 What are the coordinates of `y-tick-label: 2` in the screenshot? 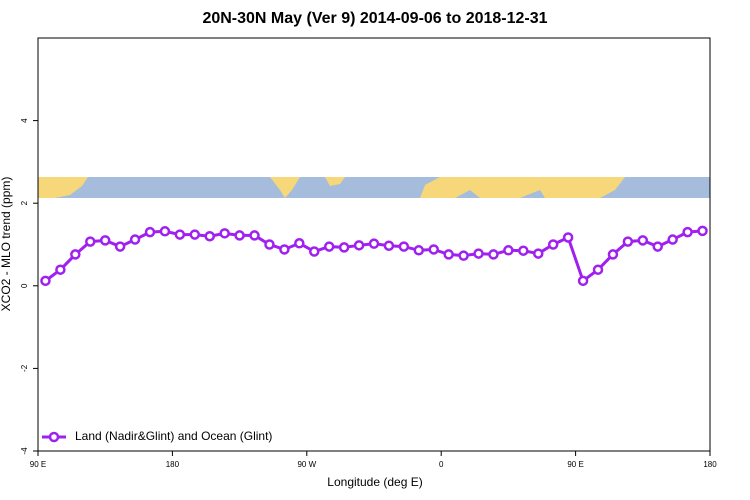 It's located at (24, 202).